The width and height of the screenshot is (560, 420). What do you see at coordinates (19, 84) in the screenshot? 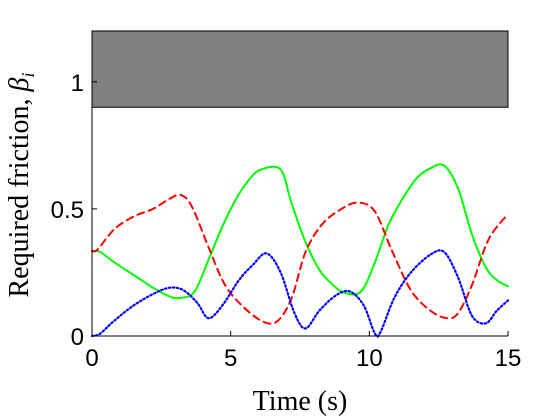
I see `y-axis-label-symbol: β` at bounding box center [19, 84].